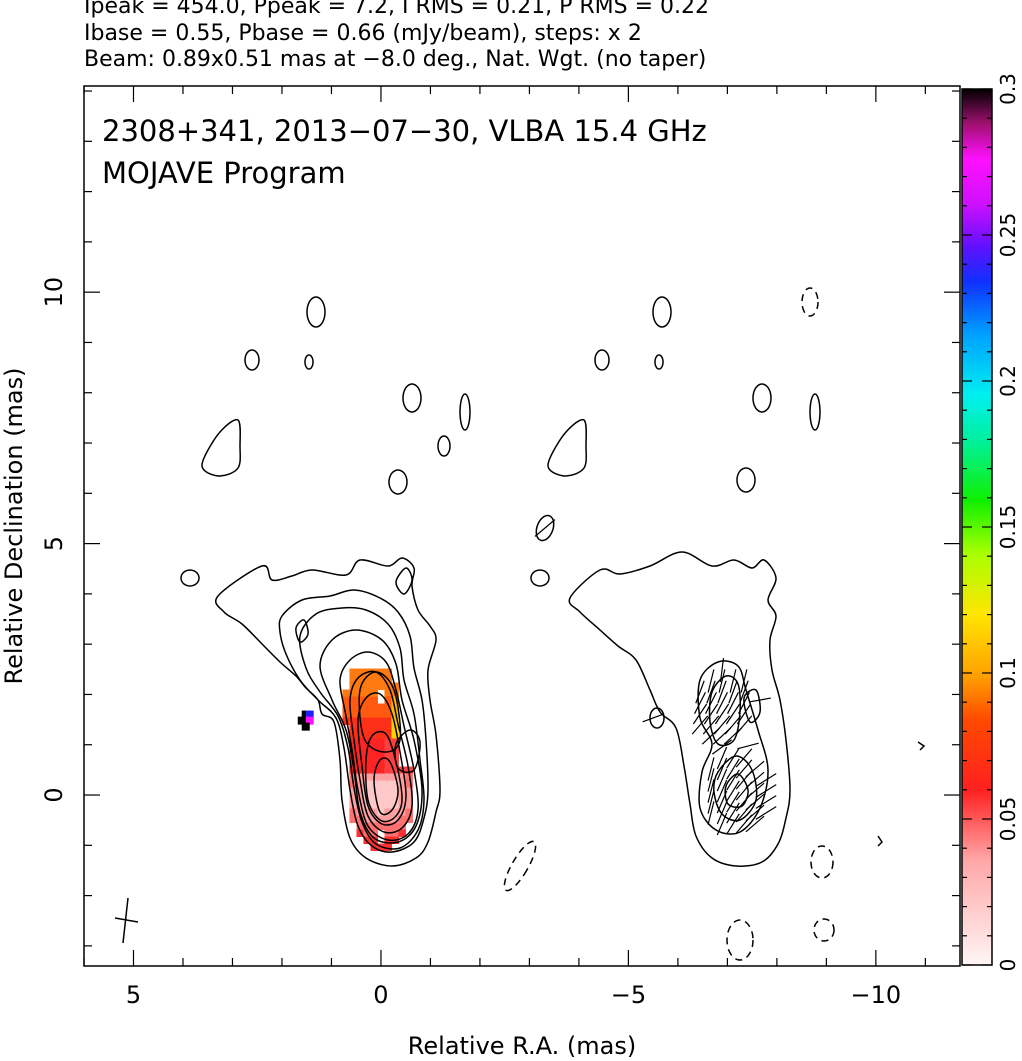  What do you see at coordinates (1008, 819) in the screenshot?
I see `colorbar-tick-label: 0.05` at bounding box center [1008, 819].